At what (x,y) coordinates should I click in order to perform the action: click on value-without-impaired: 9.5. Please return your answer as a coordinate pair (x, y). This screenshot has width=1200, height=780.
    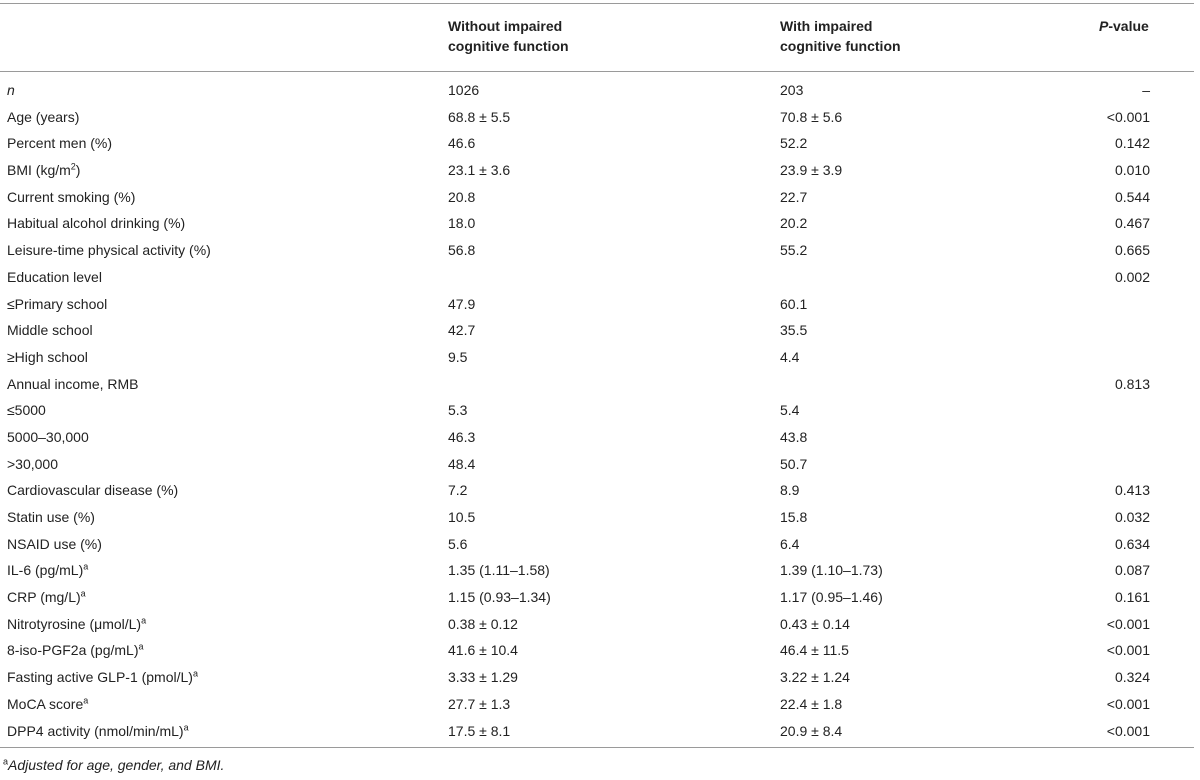
    Looking at the image, I should click on (458, 356).